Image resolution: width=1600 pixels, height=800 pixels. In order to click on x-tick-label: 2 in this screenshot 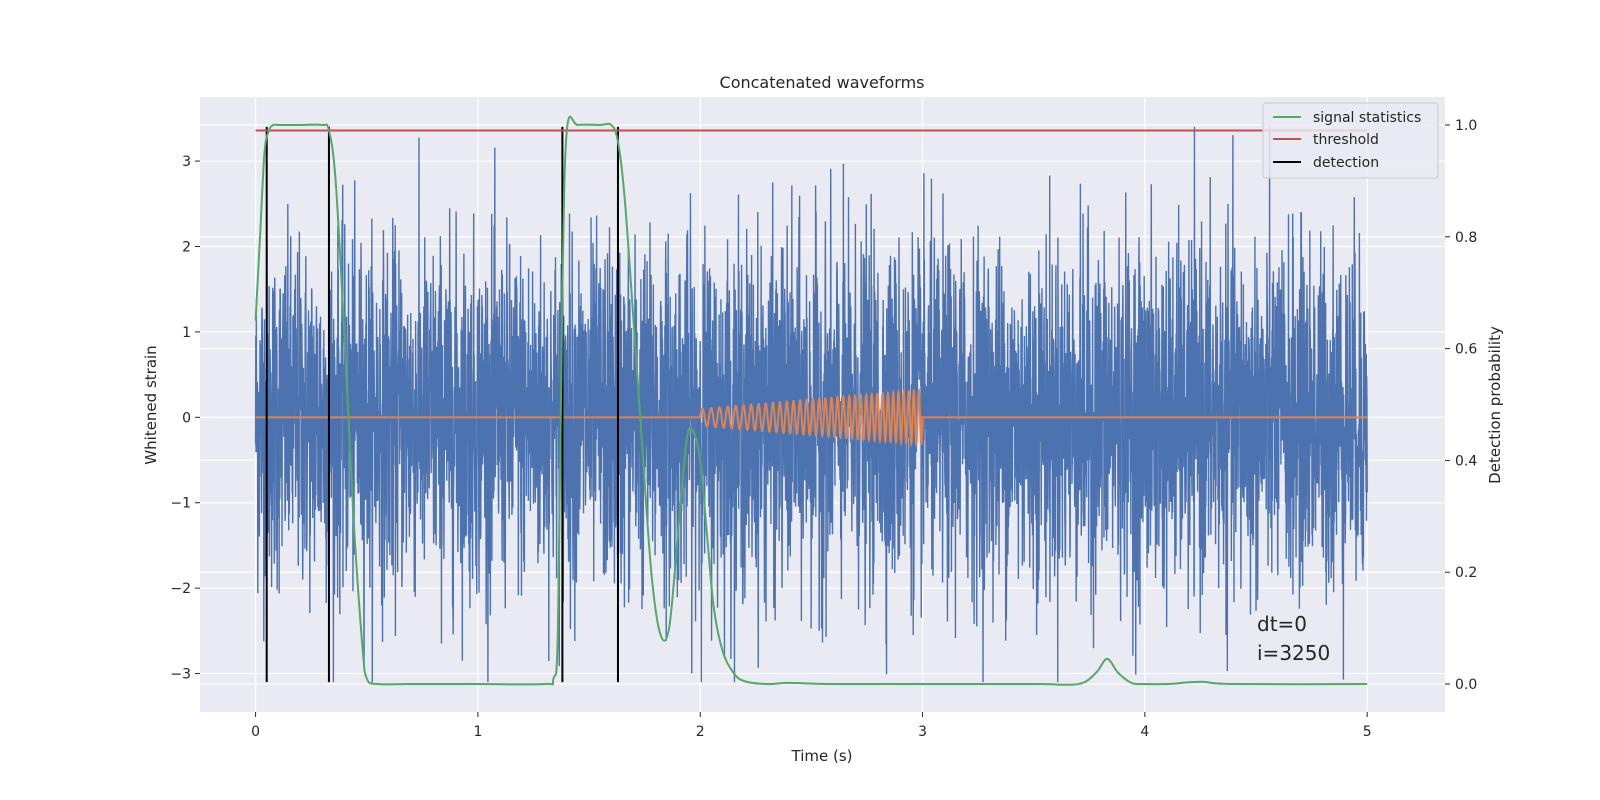, I will do `click(700, 732)`.